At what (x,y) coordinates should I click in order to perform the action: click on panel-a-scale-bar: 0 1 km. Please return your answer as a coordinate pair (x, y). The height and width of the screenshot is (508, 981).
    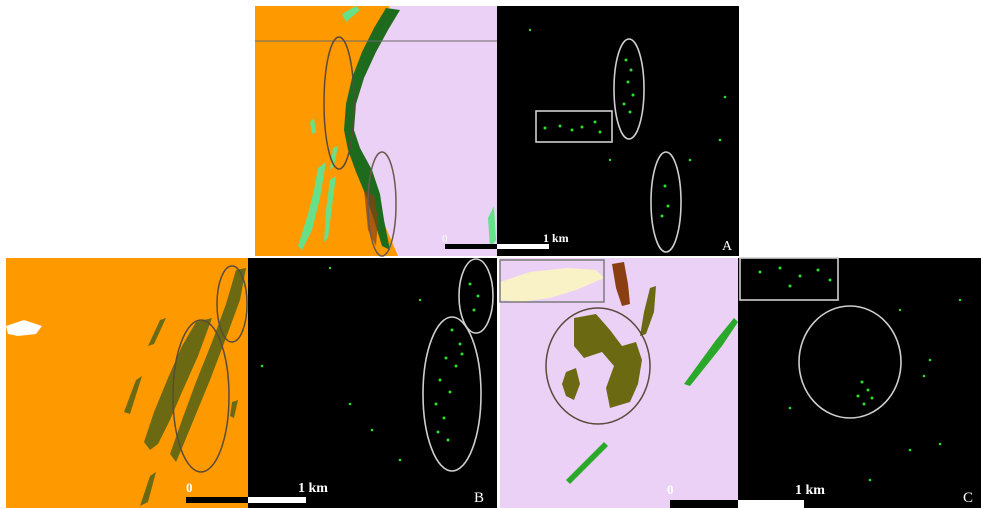
    Looking at the image, I should click on (505, 240).